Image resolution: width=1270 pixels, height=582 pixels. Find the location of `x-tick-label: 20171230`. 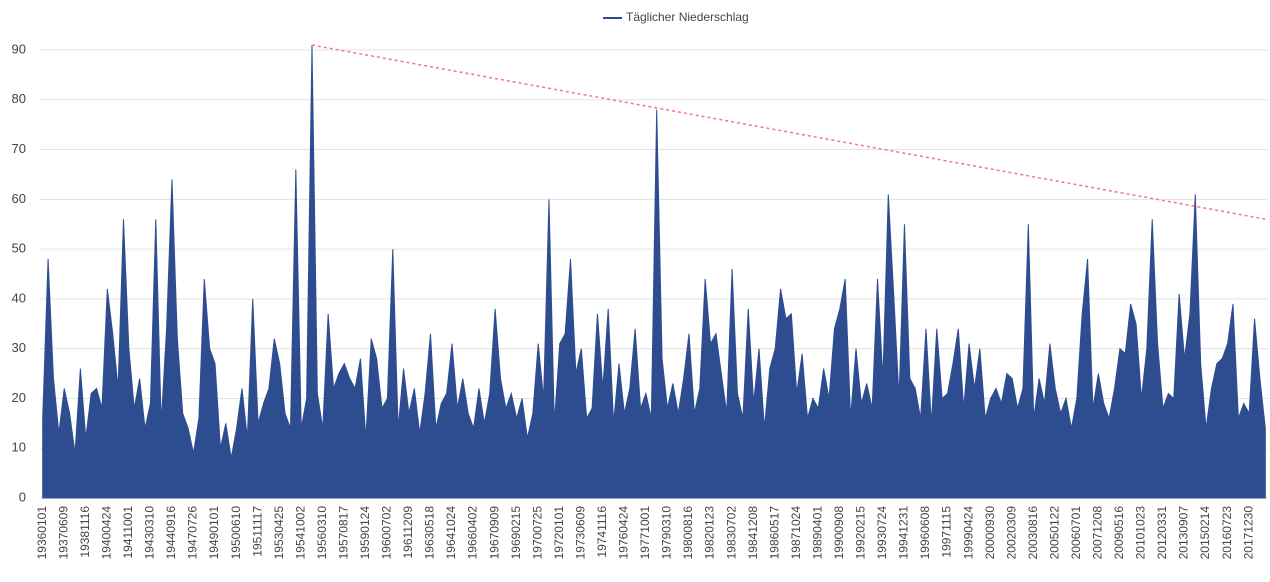

x-tick-label: 20171230 is located at coordinates (1248, 533).